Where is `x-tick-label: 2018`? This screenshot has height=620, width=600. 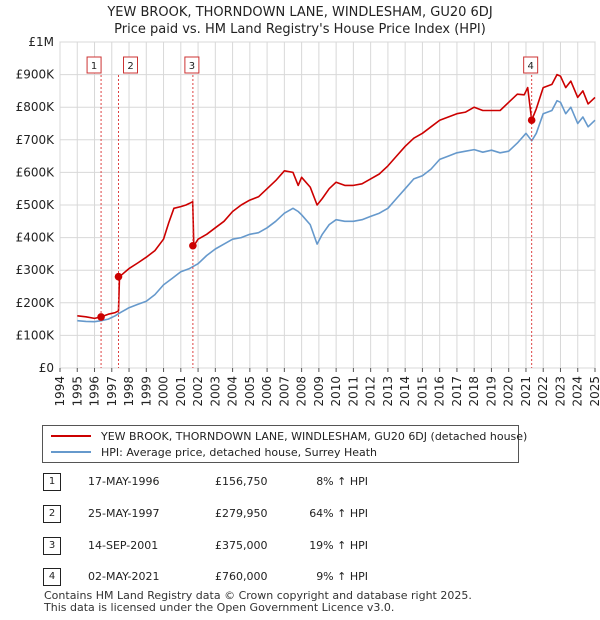 x-tick-label: 2018 is located at coordinates (474, 391).